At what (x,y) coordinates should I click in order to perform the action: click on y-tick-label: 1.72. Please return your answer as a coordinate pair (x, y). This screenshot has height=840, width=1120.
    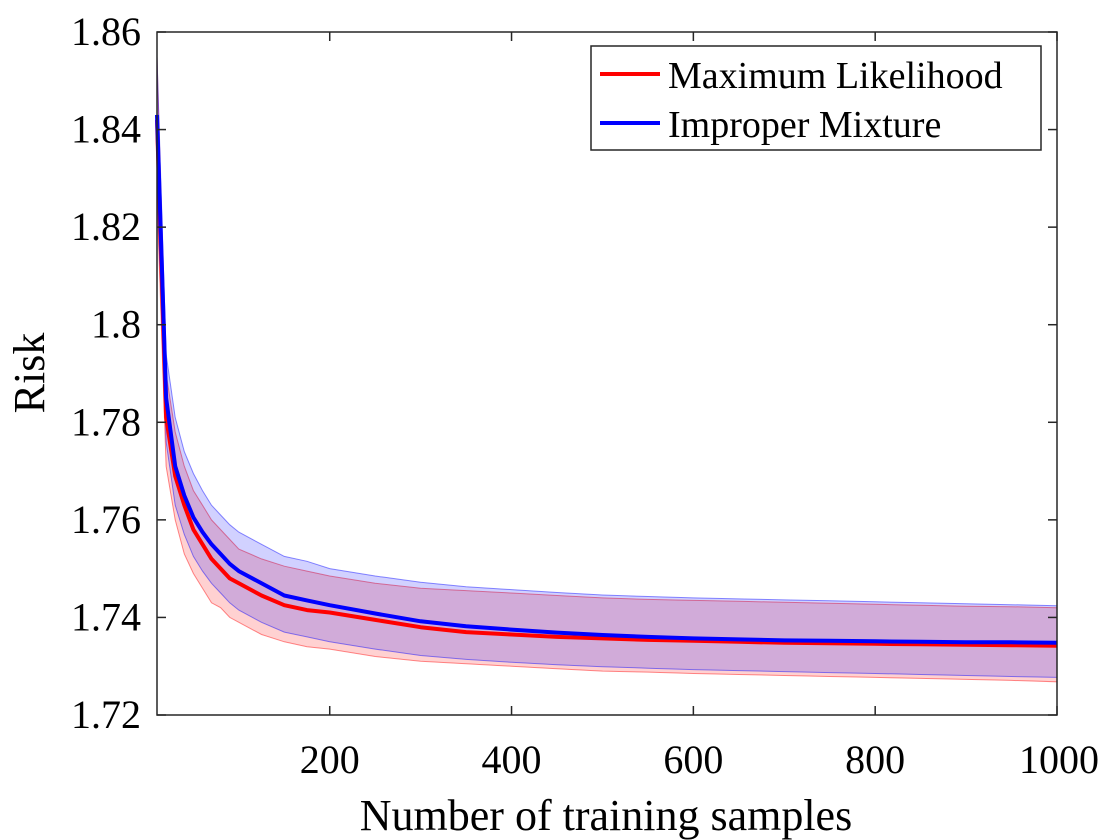
    Looking at the image, I should click on (106, 714).